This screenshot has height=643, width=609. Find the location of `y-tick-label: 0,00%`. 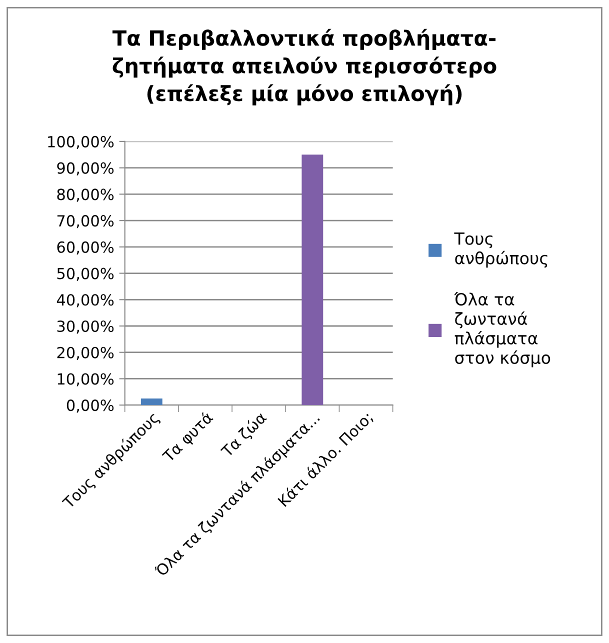

y-tick-label: 0,00% is located at coordinates (90, 406).